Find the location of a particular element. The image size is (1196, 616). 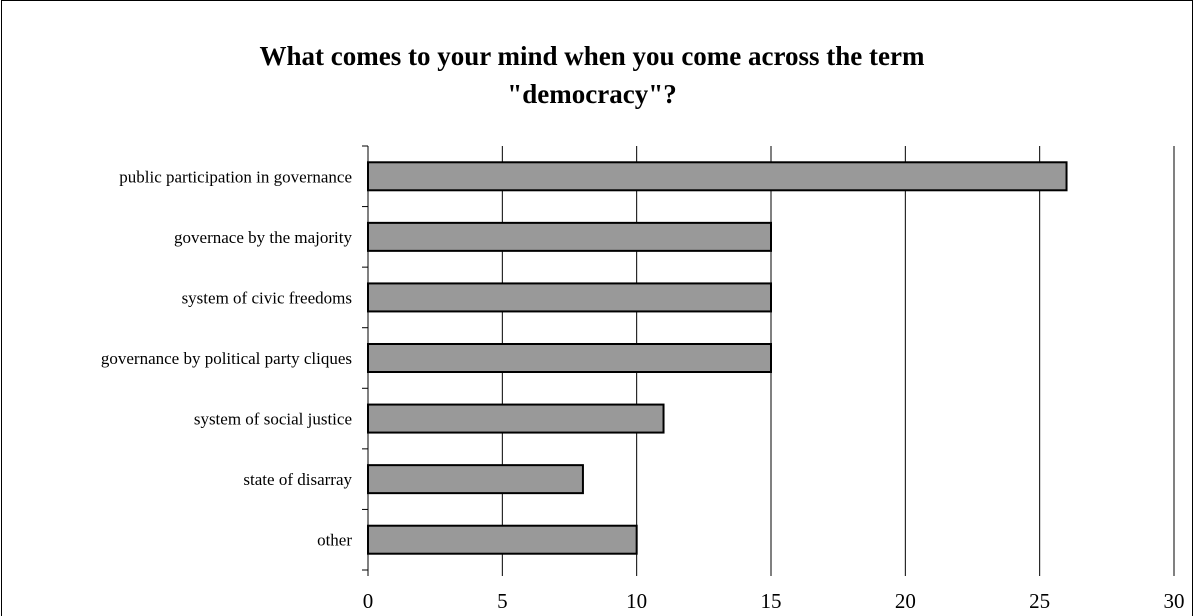

category-label-3: governance by political party cliques is located at coordinates (226, 358).